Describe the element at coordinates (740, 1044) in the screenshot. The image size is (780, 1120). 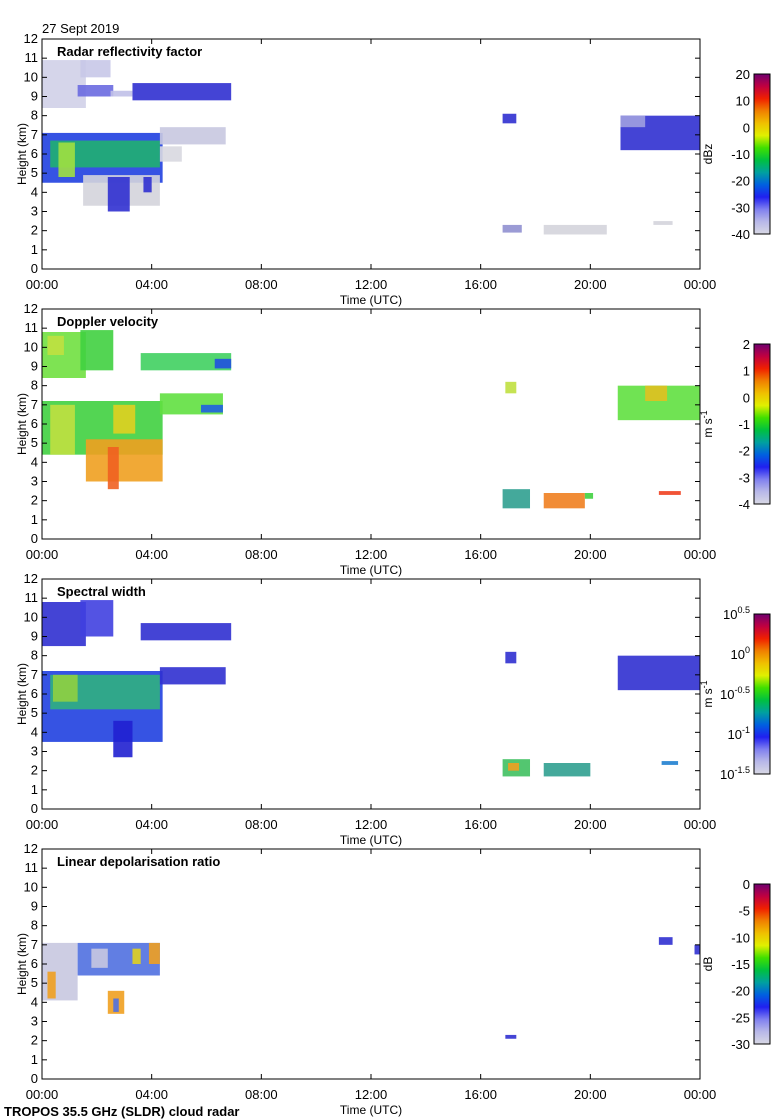
I see `colorbar-tick-label: -30` at that location.